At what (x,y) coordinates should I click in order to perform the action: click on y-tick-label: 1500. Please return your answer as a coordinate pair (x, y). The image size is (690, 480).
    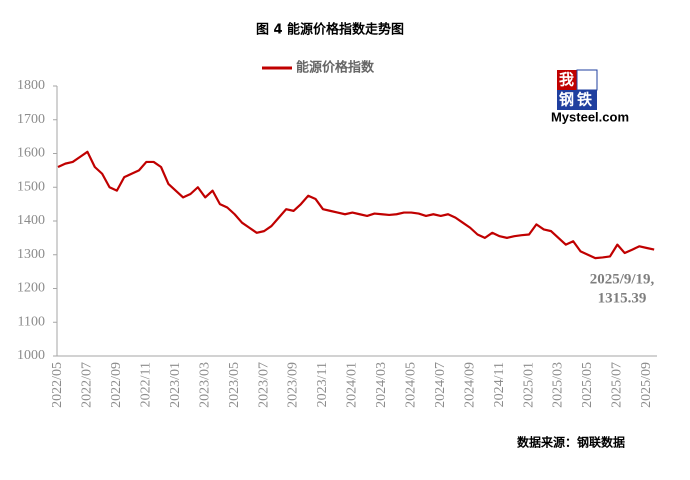
    Looking at the image, I should click on (31, 186).